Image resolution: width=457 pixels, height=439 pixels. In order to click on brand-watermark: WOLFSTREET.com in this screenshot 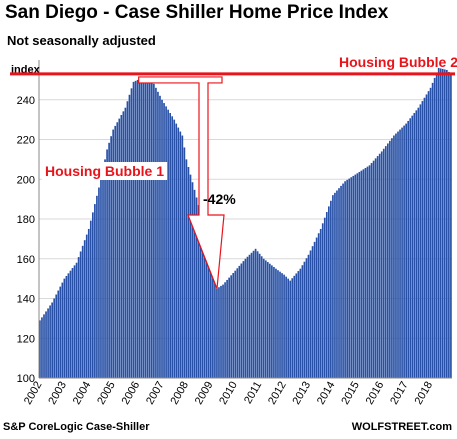, I will do `click(401, 427)`.